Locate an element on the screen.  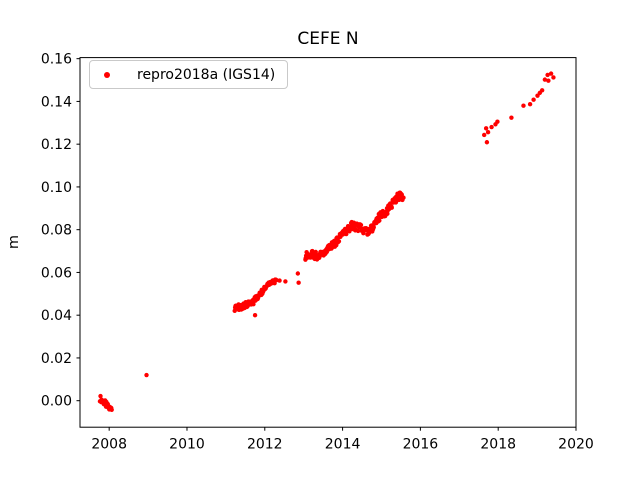
x-tick-label: 2016 is located at coordinates (421, 445).